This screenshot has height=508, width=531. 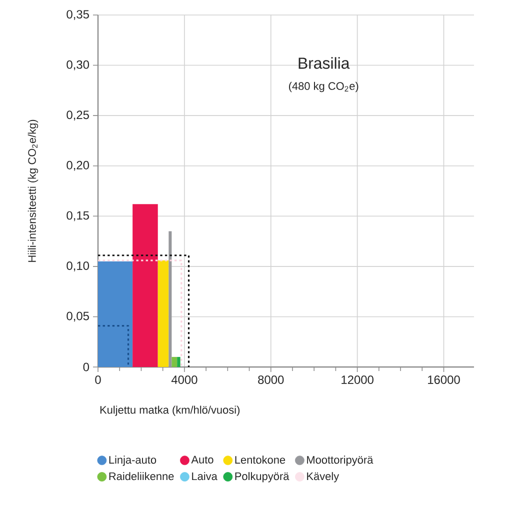 What do you see at coordinates (78, 65) in the screenshot?
I see `y-tick-label: 0,30` at bounding box center [78, 65].